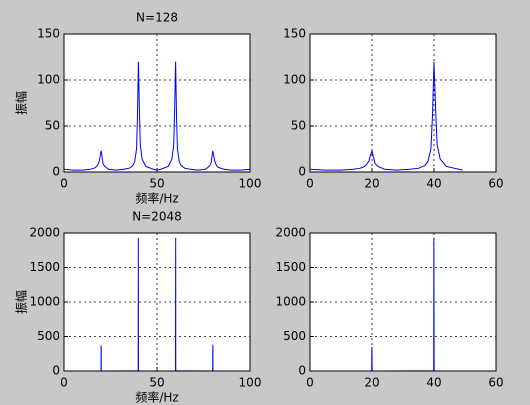 The height and width of the screenshot is (405, 530). What do you see at coordinates (157, 18) in the screenshot?
I see `chart-title: N=128` at bounding box center [157, 18].